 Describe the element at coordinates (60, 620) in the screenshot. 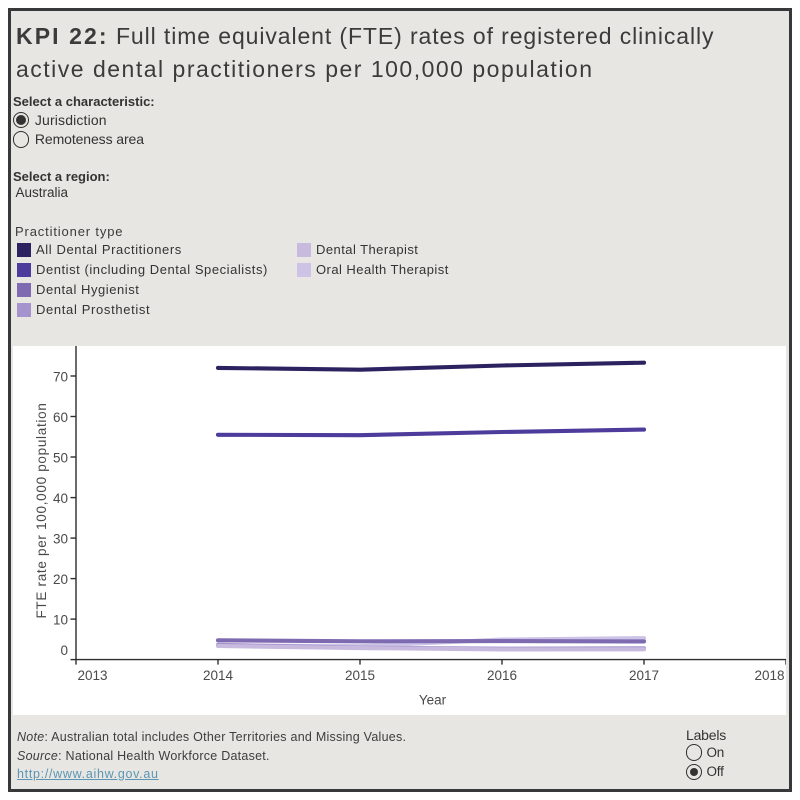

I see `svg-text: 10` at that location.